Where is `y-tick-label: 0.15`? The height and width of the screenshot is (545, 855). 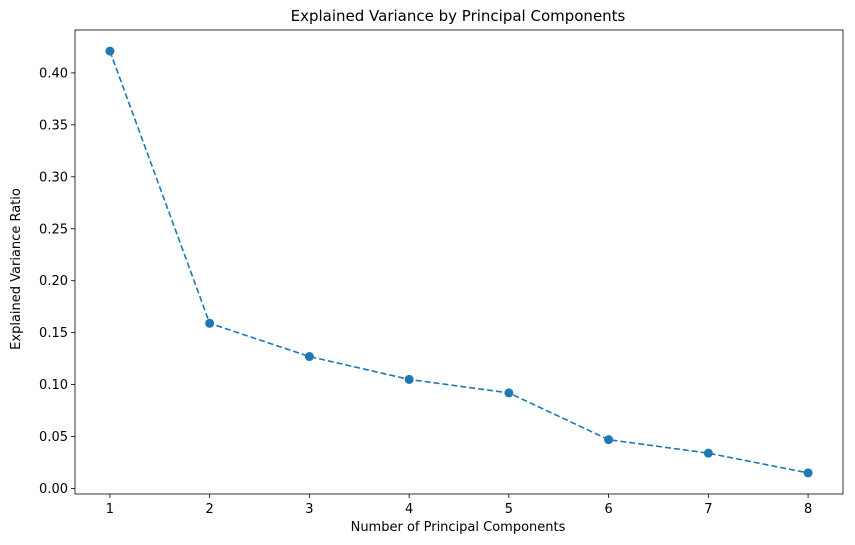
y-tick-label: 0.15 is located at coordinates (53, 333).